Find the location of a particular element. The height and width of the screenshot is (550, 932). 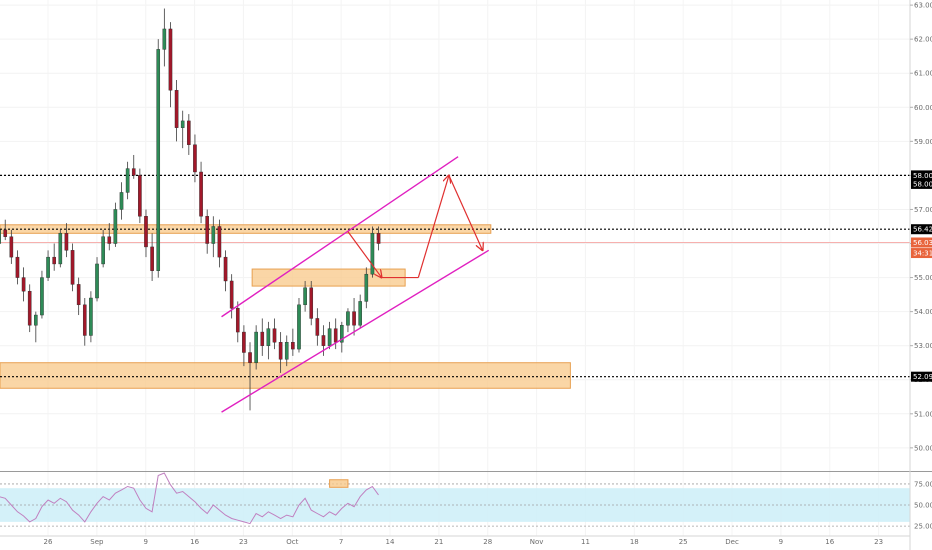

time-tick-label: 11 is located at coordinates (585, 542).